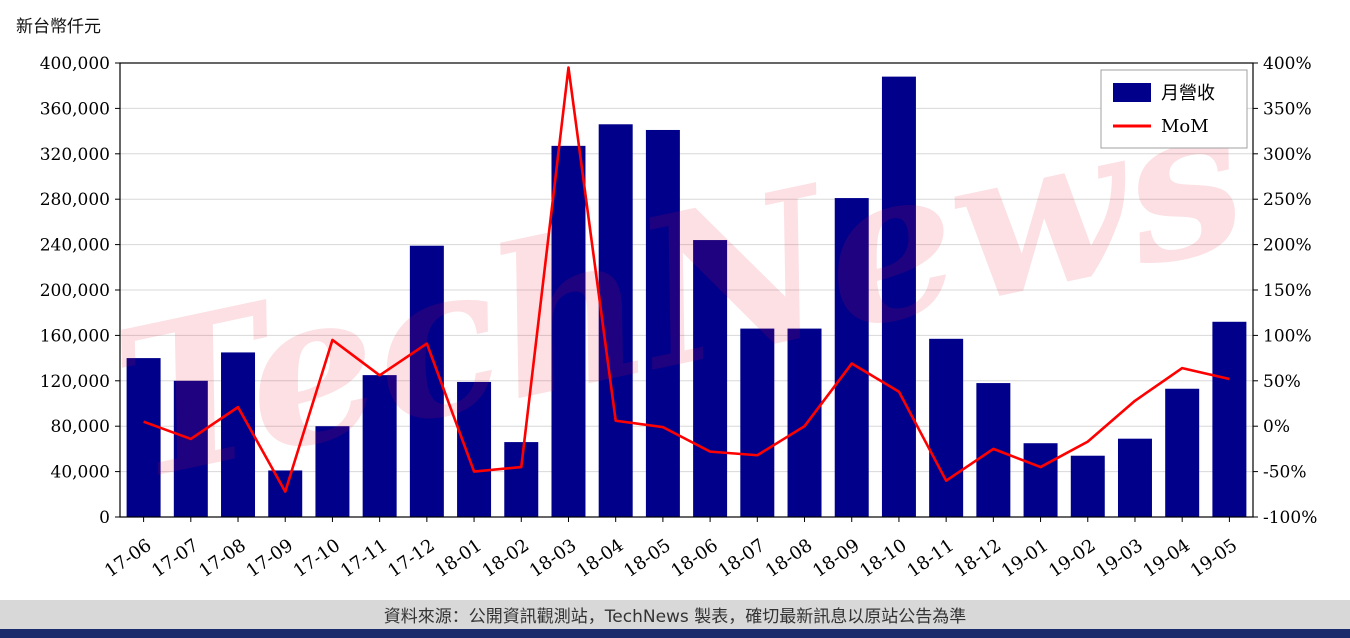 This screenshot has height=638, width=1350. I want to click on x-axis-tick-label: 18-02, so click(506, 558).